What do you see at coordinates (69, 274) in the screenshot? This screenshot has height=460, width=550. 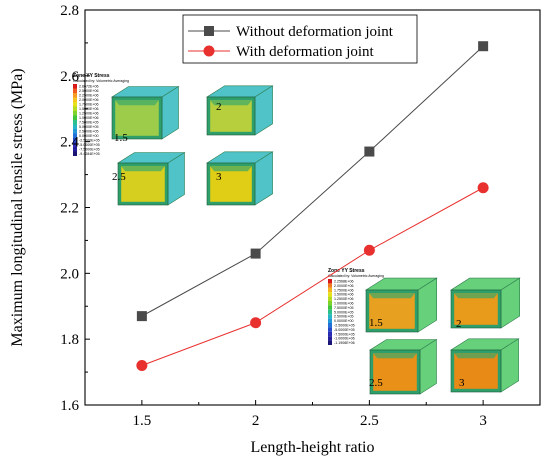 I see `y-tick-label: 2.0` at bounding box center [69, 274].